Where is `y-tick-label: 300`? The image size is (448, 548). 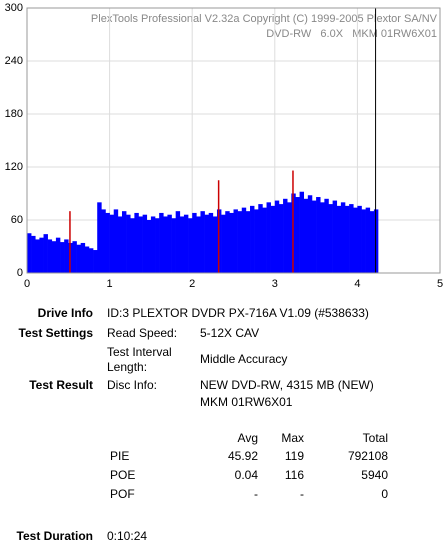
y-tick-label: 300 is located at coordinates (14, 8).